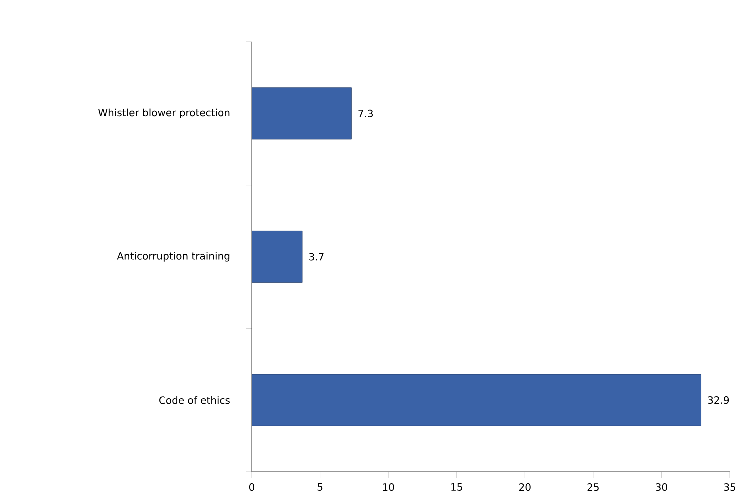 The image size is (756, 494). Describe the element at coordinates (195, 400) in the screenshot. I see `y-tick-label: Code of ethics` at that location.